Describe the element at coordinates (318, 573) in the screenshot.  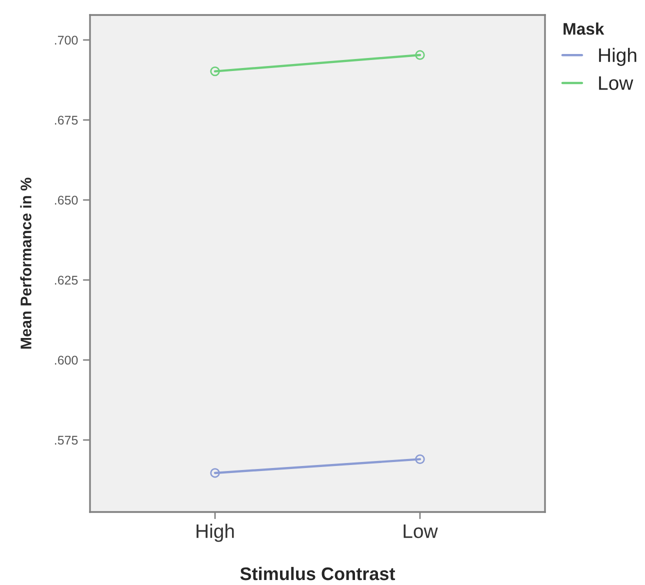
I see `x-axis-title: Stimulus Contrast` at that location.